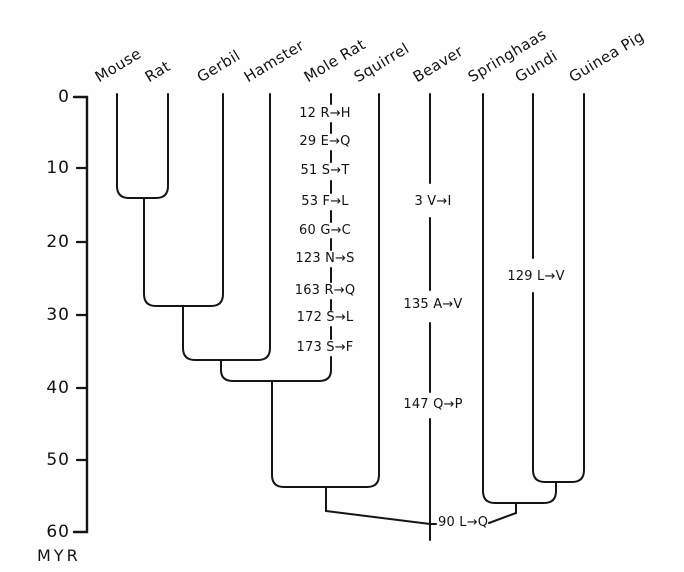 This screenshot has width=684, height=572. Describe the element at coordinates (276, 369) in the screenshot. I see `branch-molerat-join` at that location.